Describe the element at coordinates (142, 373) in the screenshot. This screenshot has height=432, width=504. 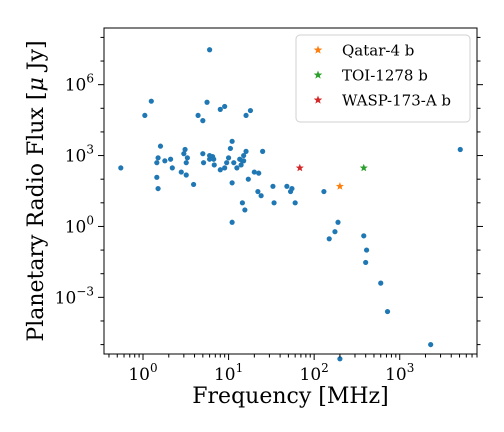
I see `x-tick-label: 10⁰` at that location.